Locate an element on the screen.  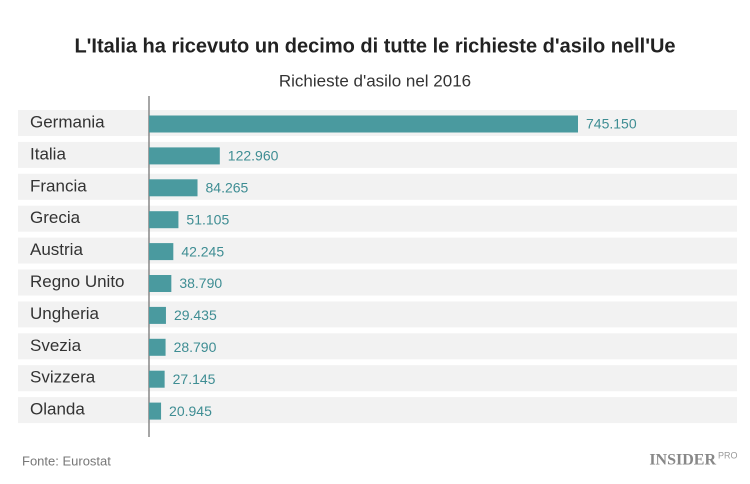
value-label: 38.790 is located at coordinates (200, 283).